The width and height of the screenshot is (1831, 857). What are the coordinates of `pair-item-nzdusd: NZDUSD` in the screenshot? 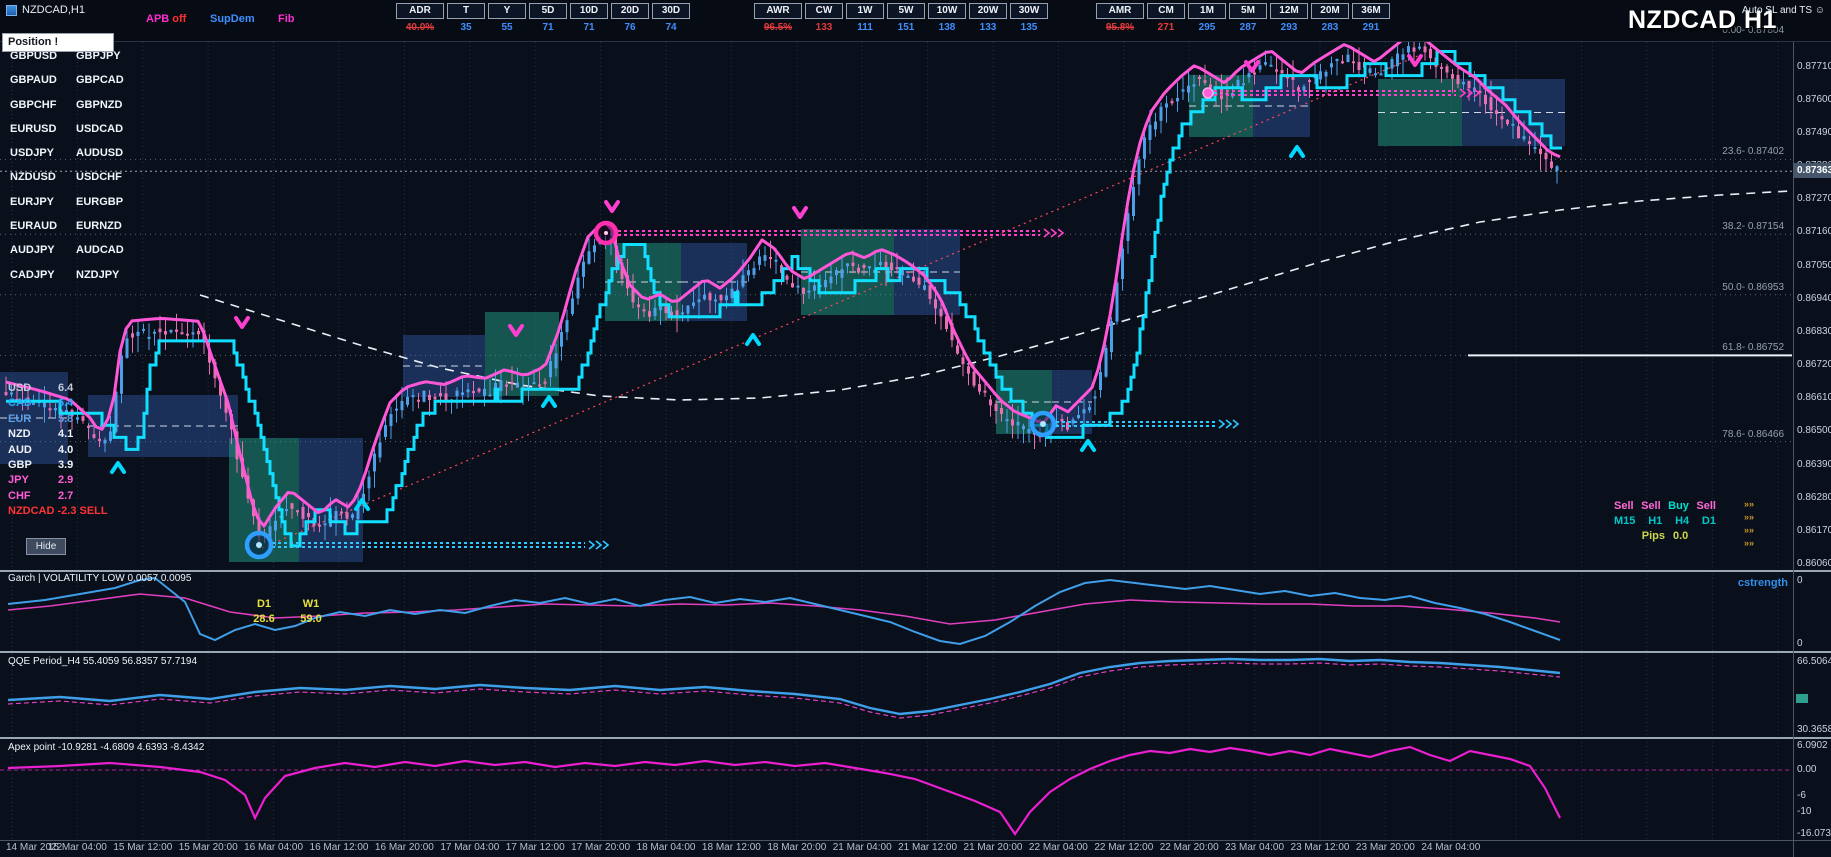 It's located at (33, 177).